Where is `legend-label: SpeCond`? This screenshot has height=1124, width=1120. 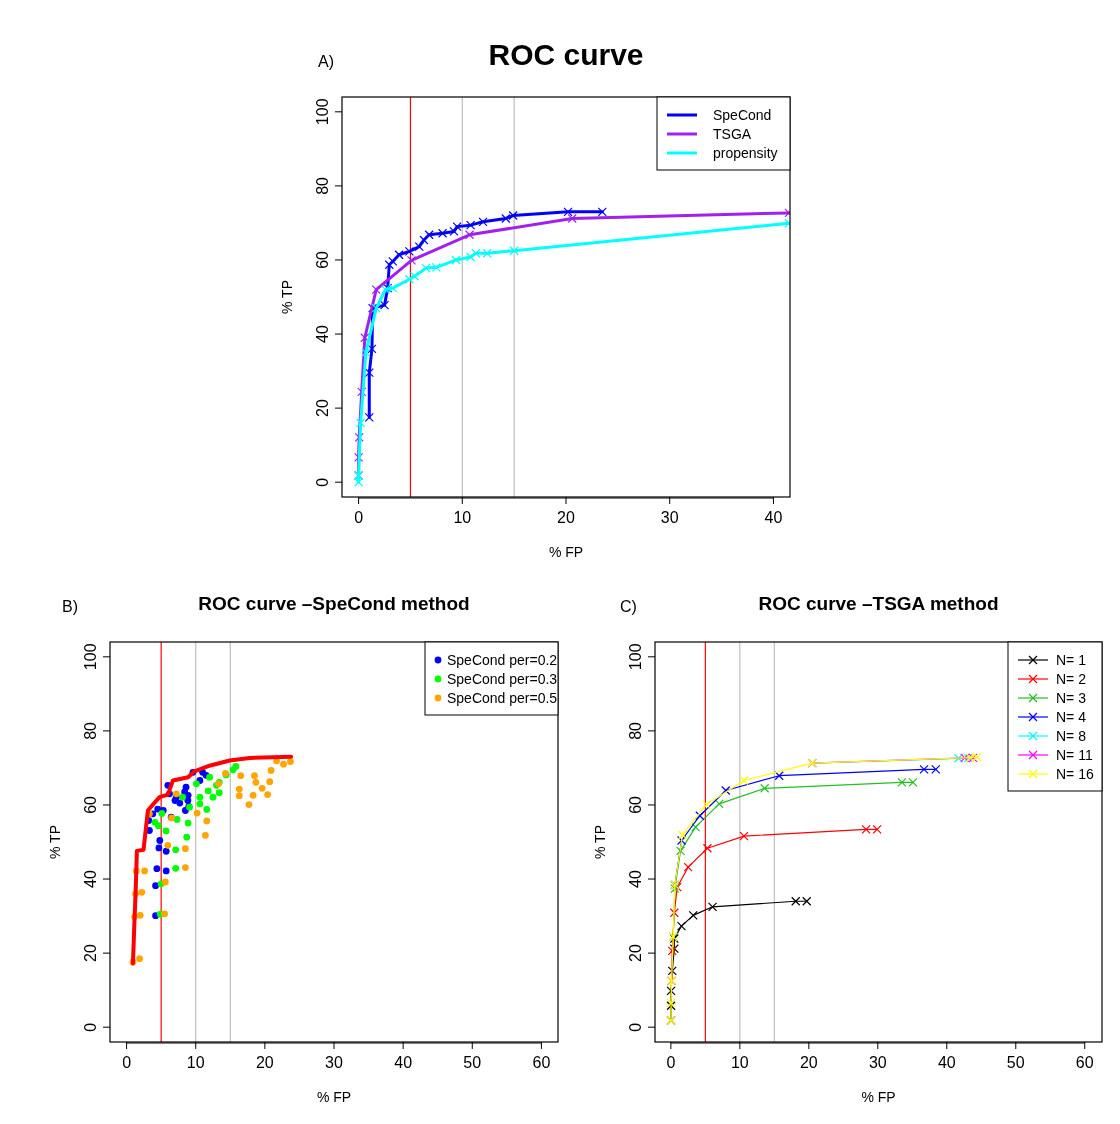
legend-label: SpeCond is located at coordinates (742, 115).